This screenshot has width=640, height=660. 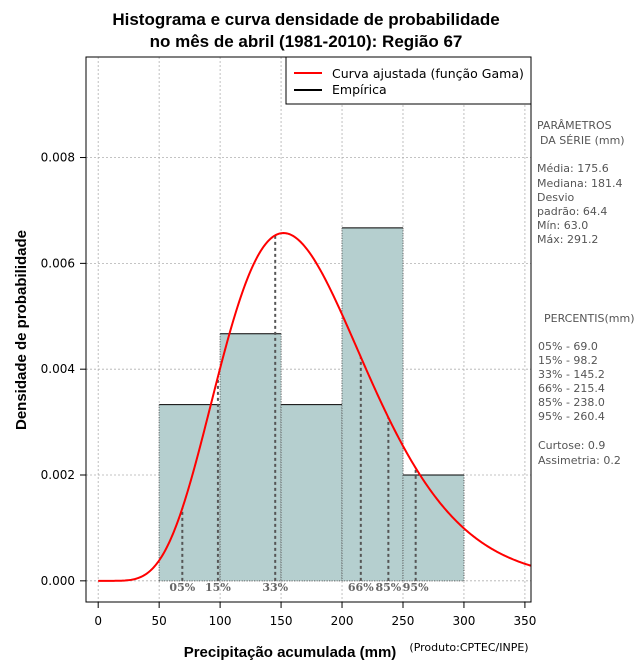 What do you see at coordinates (281, 621) in the screenshot?
I see `x-tick-label-3: 150` at bounding box center [281, 621].